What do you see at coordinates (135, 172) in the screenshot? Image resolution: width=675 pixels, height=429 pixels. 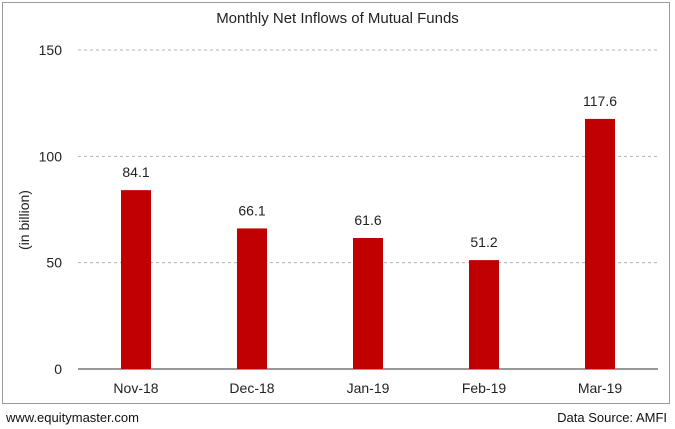 I see `data-label: 84.1` at bounding box center [135, 172].